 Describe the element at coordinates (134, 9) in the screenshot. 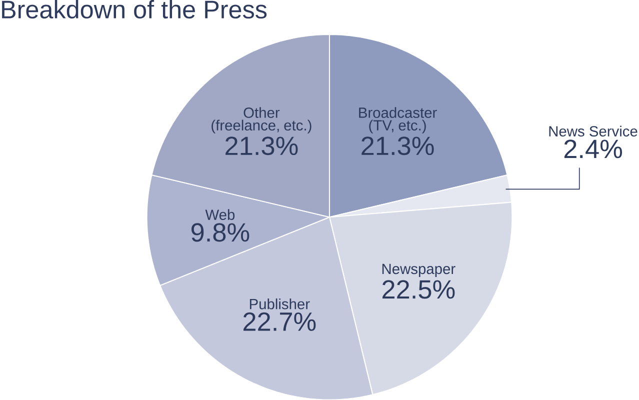

I see `chart-title: Breakdown of the Press` at that location.